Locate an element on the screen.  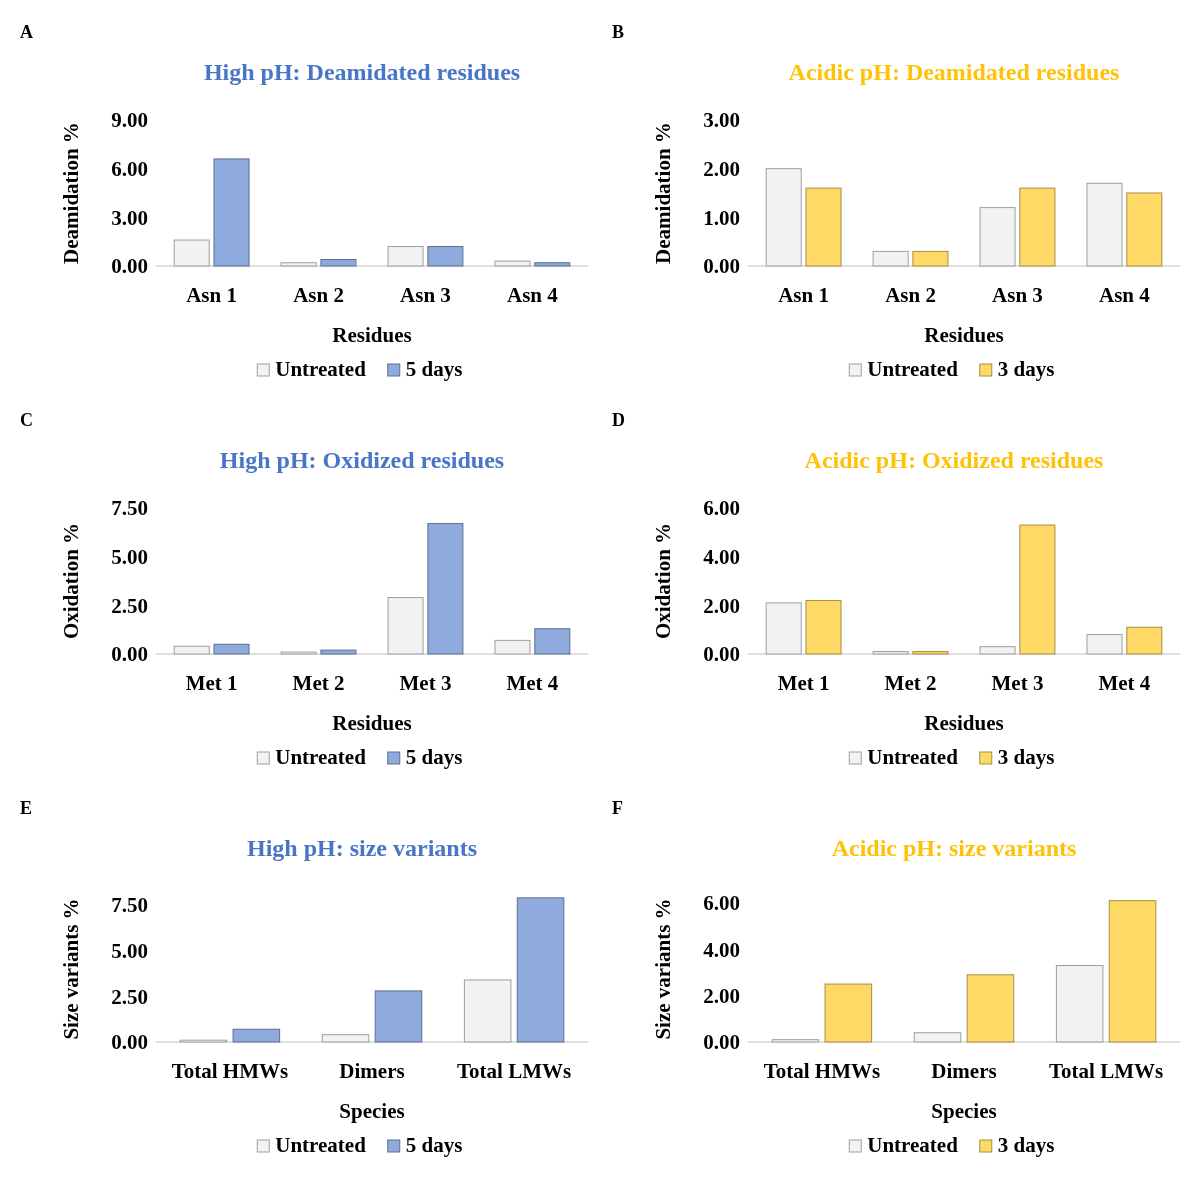
y-tick-label: 7.50 is located at coordinates (129, 508).